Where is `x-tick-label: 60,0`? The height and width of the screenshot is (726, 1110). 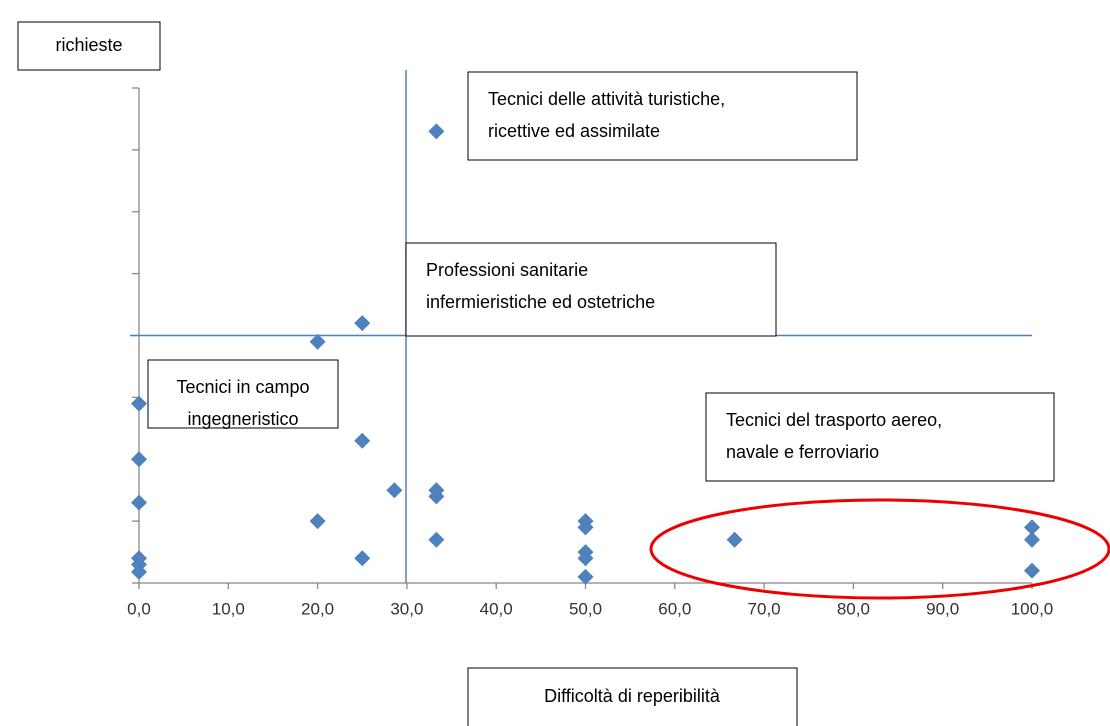
x-tick-label: 60,0 is located at coordinates (674, 608).